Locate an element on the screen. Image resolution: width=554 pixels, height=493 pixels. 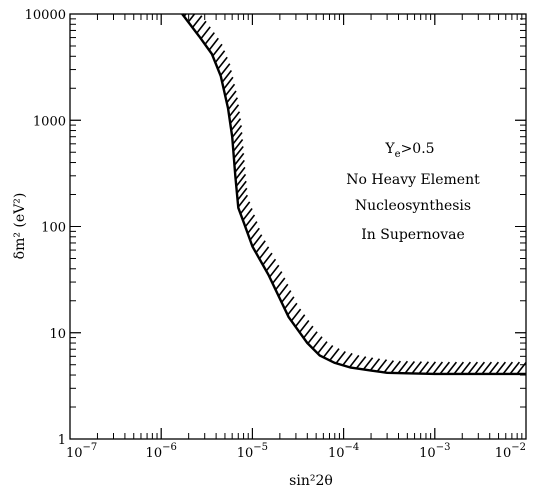
x-tick-labels: 10⁻⁷ 10⁻⁶ 10⁻⁵ 10⁻⁴ 10⁻³ 10⁻² is located at coordinates (296, 451).